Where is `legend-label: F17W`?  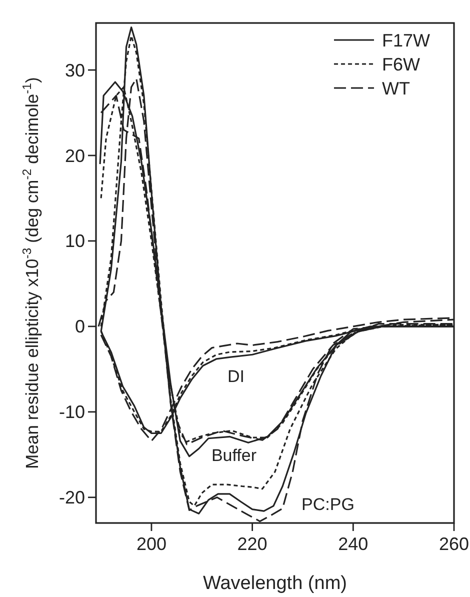 legend-label: F17W is located at coordinates (406, 40).